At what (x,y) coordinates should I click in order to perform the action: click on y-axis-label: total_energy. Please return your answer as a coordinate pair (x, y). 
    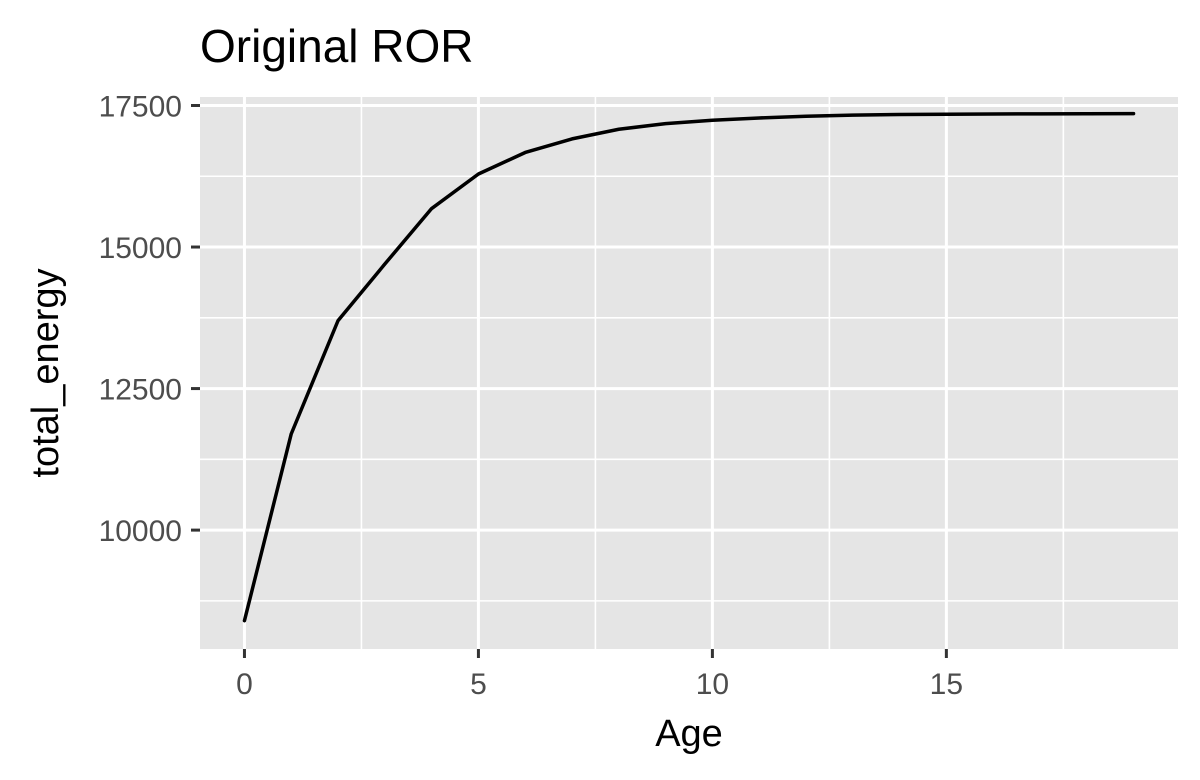
    Looking at the image, I should click on (46, 372).